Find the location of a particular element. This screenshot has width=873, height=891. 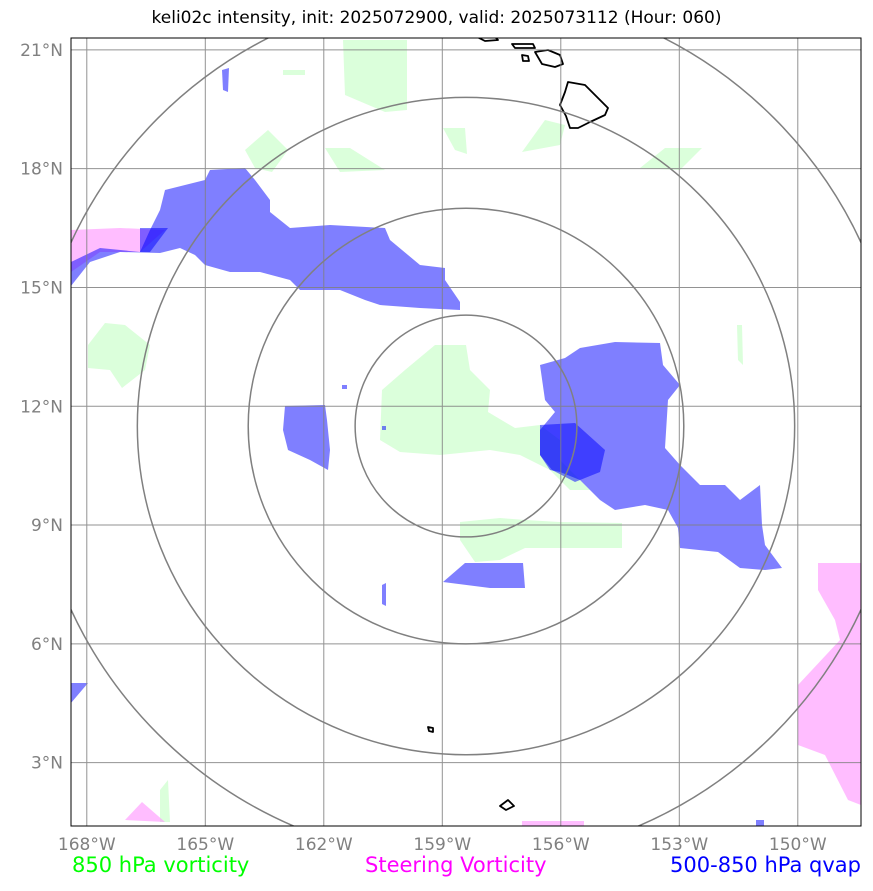

lat-tick-label: 15°N is located at coordinates (41, 288).